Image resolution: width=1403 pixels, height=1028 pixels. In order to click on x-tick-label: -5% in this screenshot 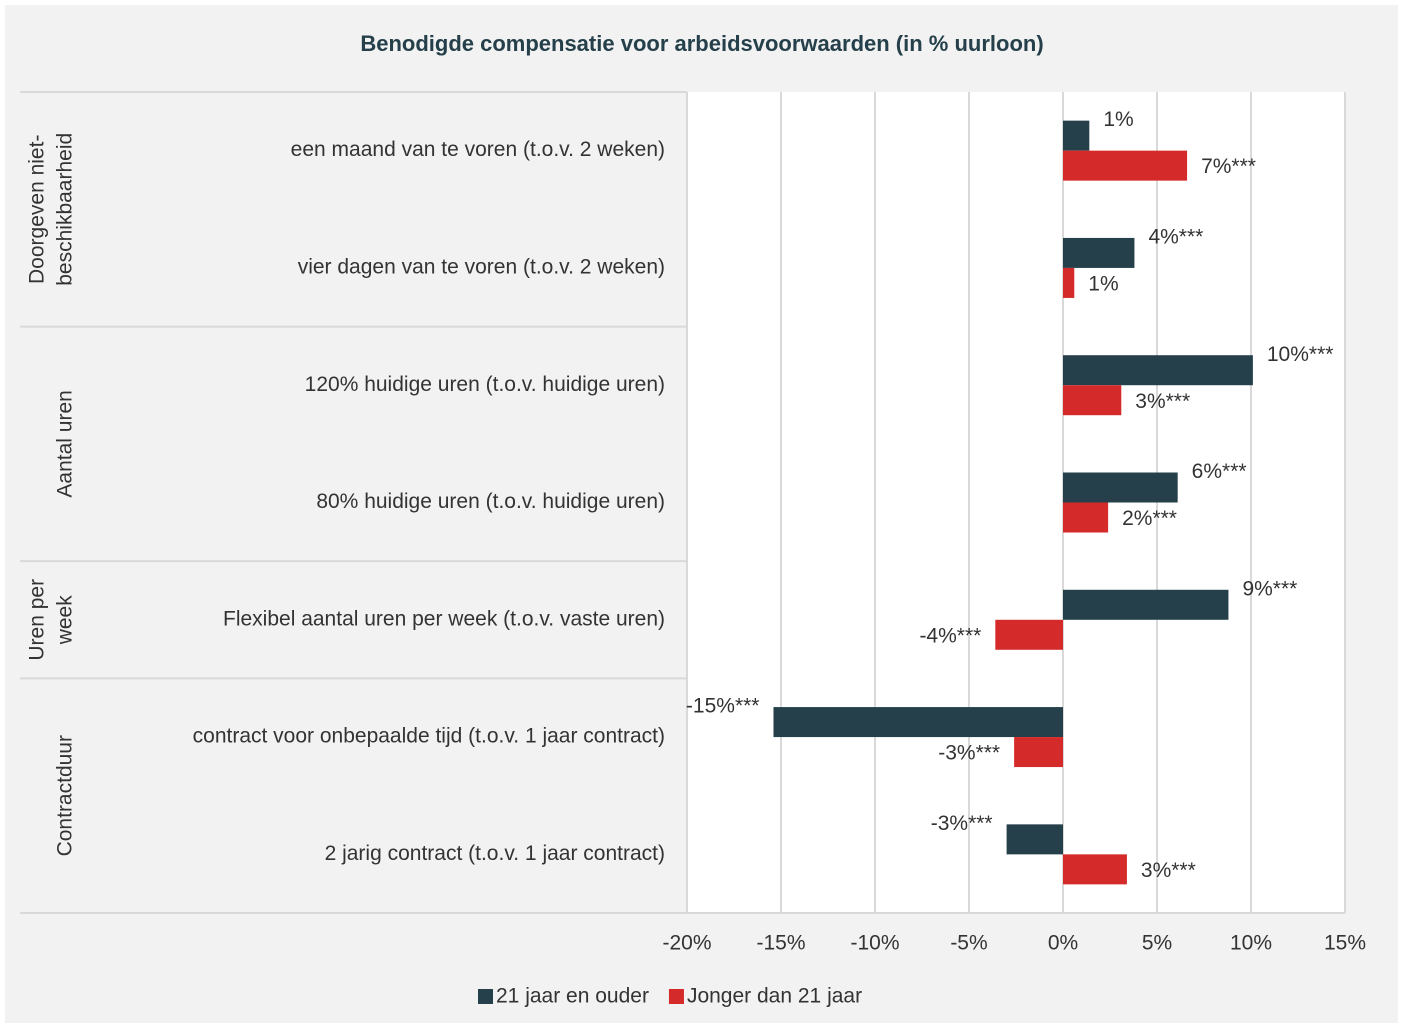, I will do `click(968, 943)`.